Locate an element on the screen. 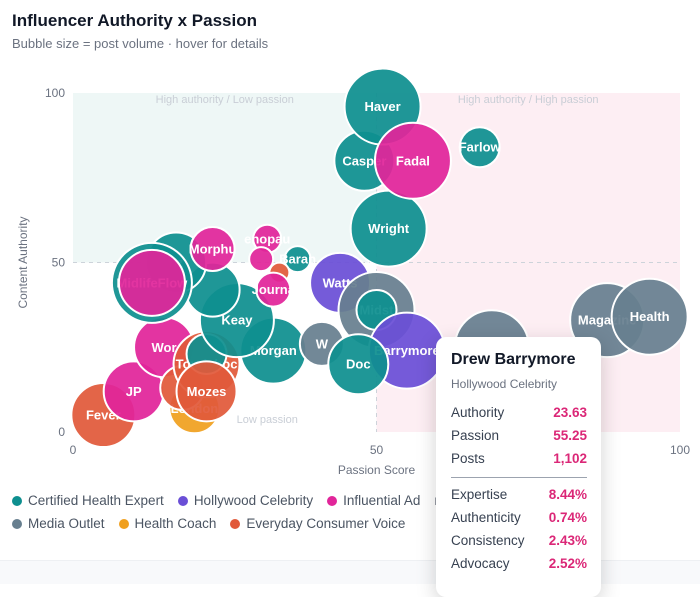 The width and height of the screenshot is (700, 597). tooltip-row-value: 2.52% is located at coordinates (567, 563).